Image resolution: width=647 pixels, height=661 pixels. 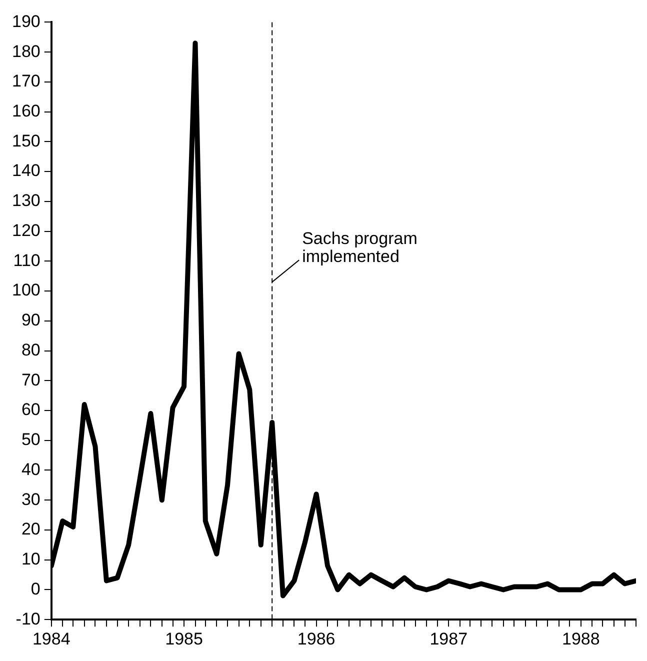 What do you see at coordinates (449, 638) in the screenshot?
I see `x-tick-label: 1987` at bounding box center [449, 638].